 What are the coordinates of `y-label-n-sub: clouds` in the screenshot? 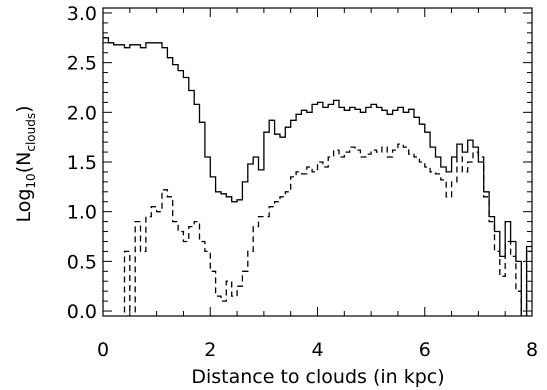 It's located at (31, 132).